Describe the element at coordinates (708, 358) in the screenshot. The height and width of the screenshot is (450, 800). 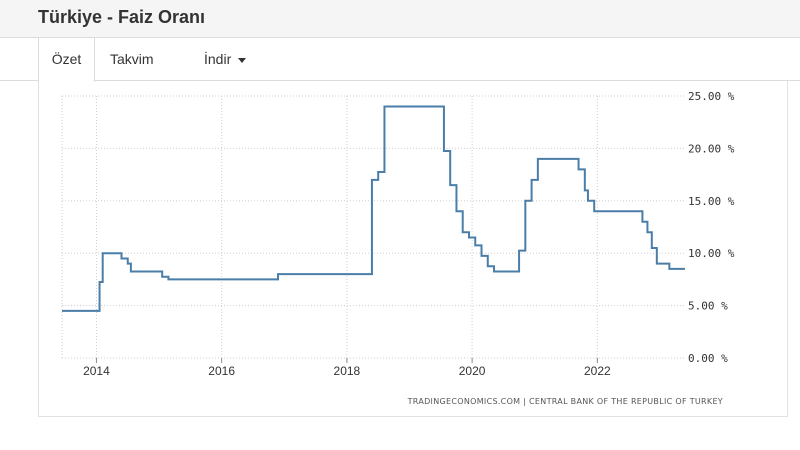
I see `y-tick-label: 0.00 %` at that location.